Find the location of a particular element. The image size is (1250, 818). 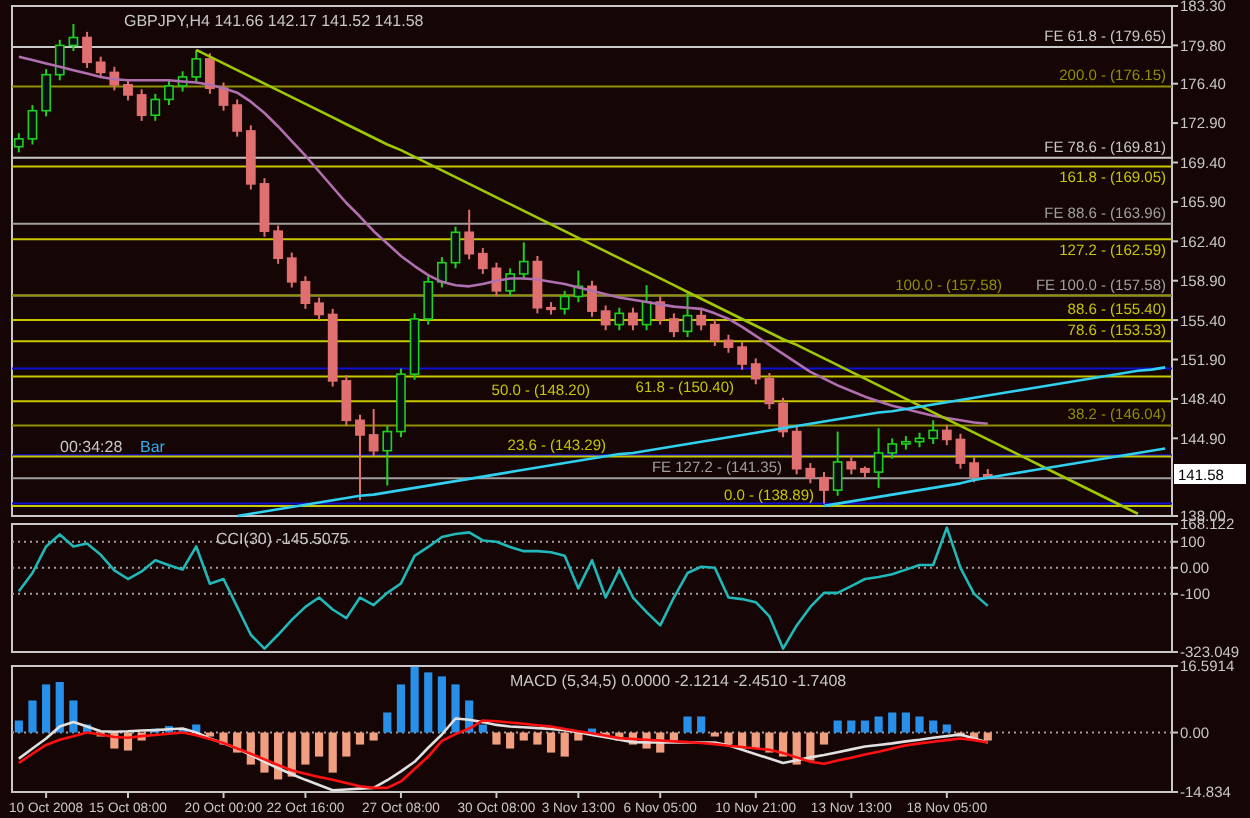

annotation: 00:34:28 is located at coordinates (92, 447).